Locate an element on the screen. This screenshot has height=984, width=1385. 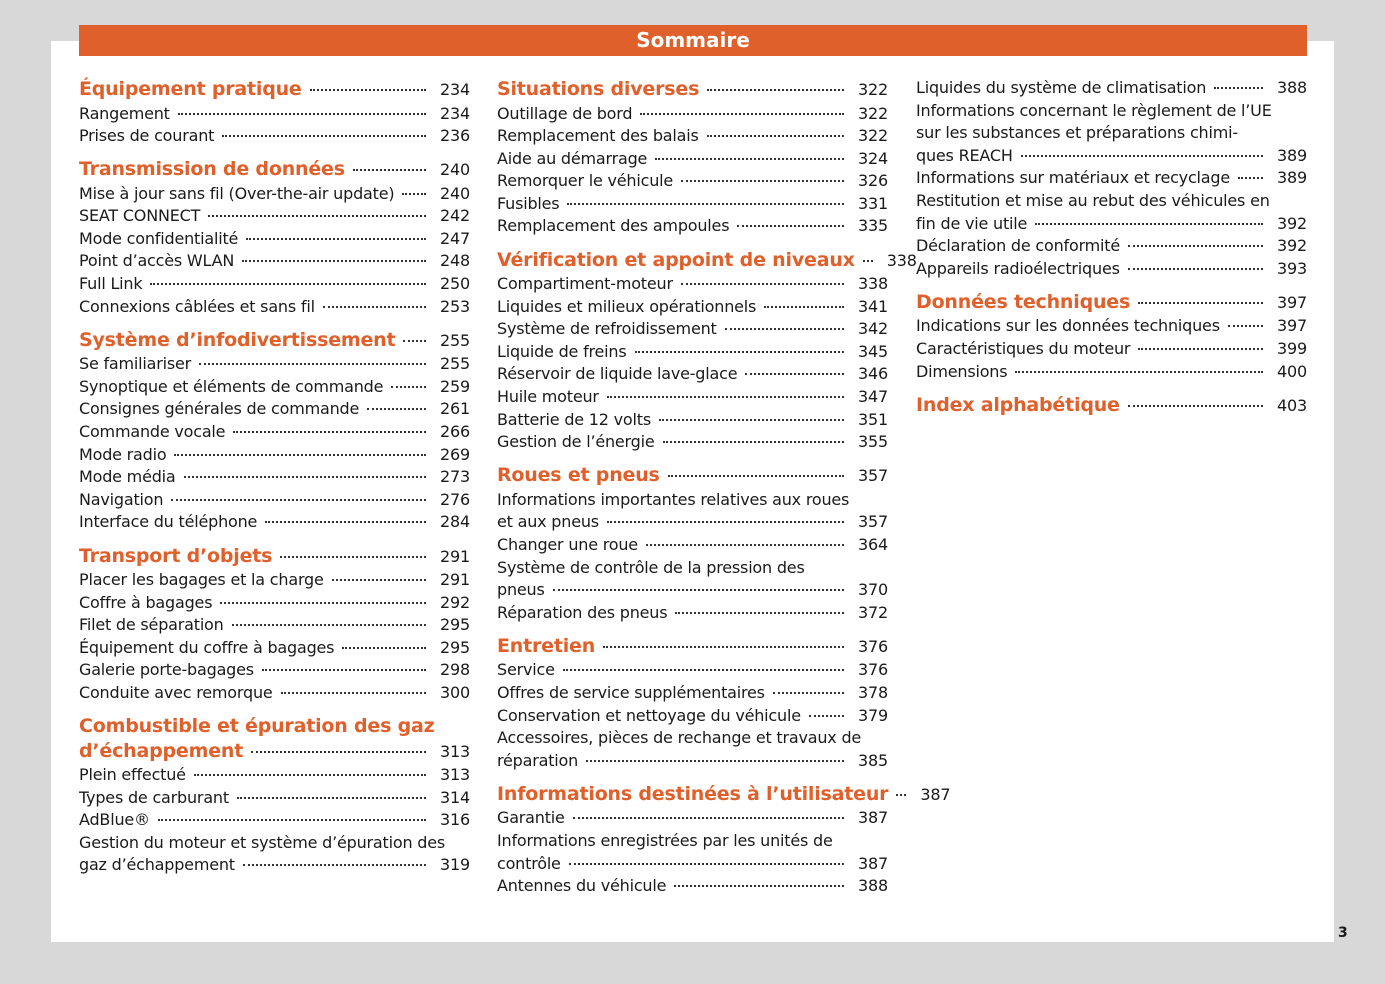
toc-entry: Aide au démarrage 324 is located at coordinates (692, 159).